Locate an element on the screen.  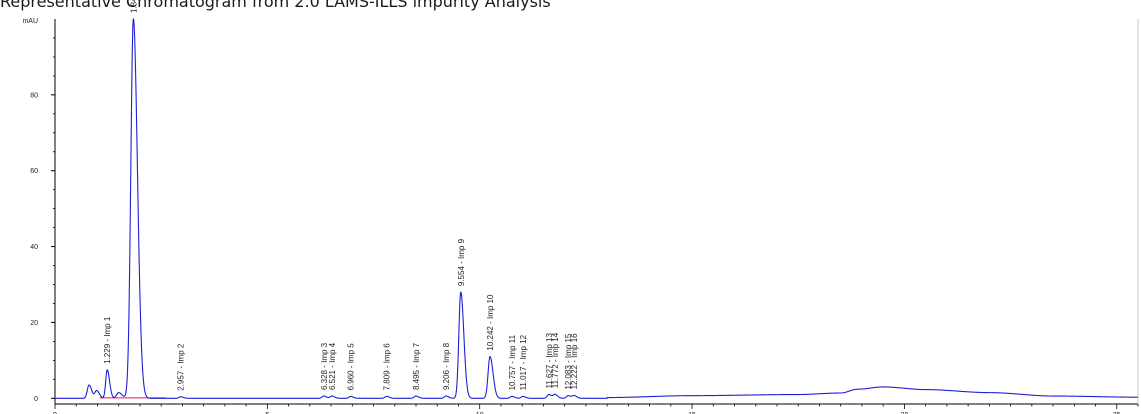
peak-label: 8.495 - Imp 7 is located at coordinates (416, 366).